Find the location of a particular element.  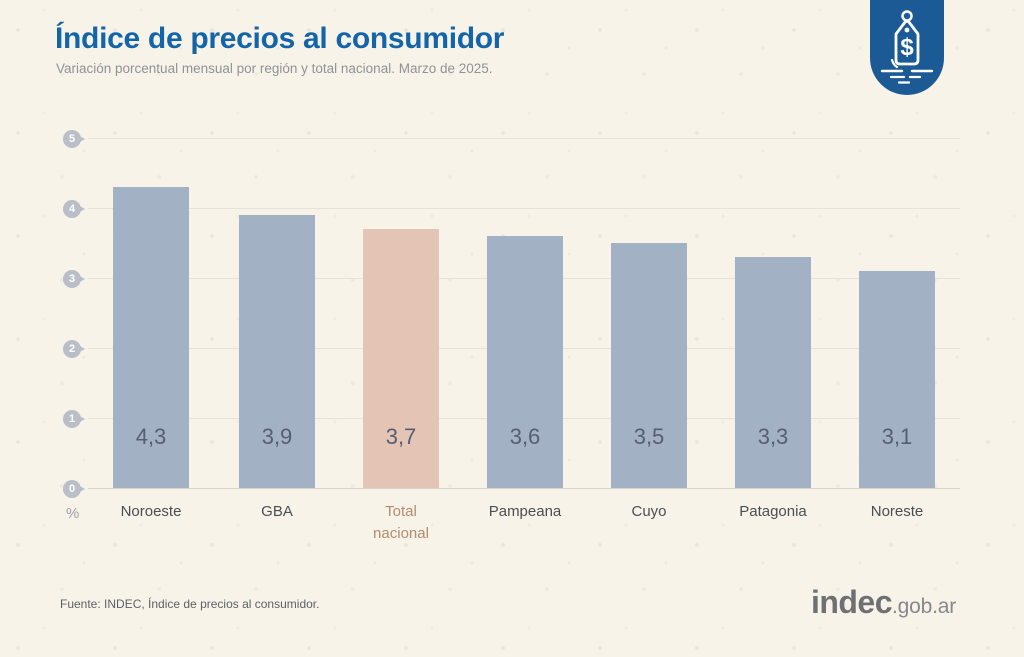

y-axis-tick: 4 is located at coordinates (76, 208).